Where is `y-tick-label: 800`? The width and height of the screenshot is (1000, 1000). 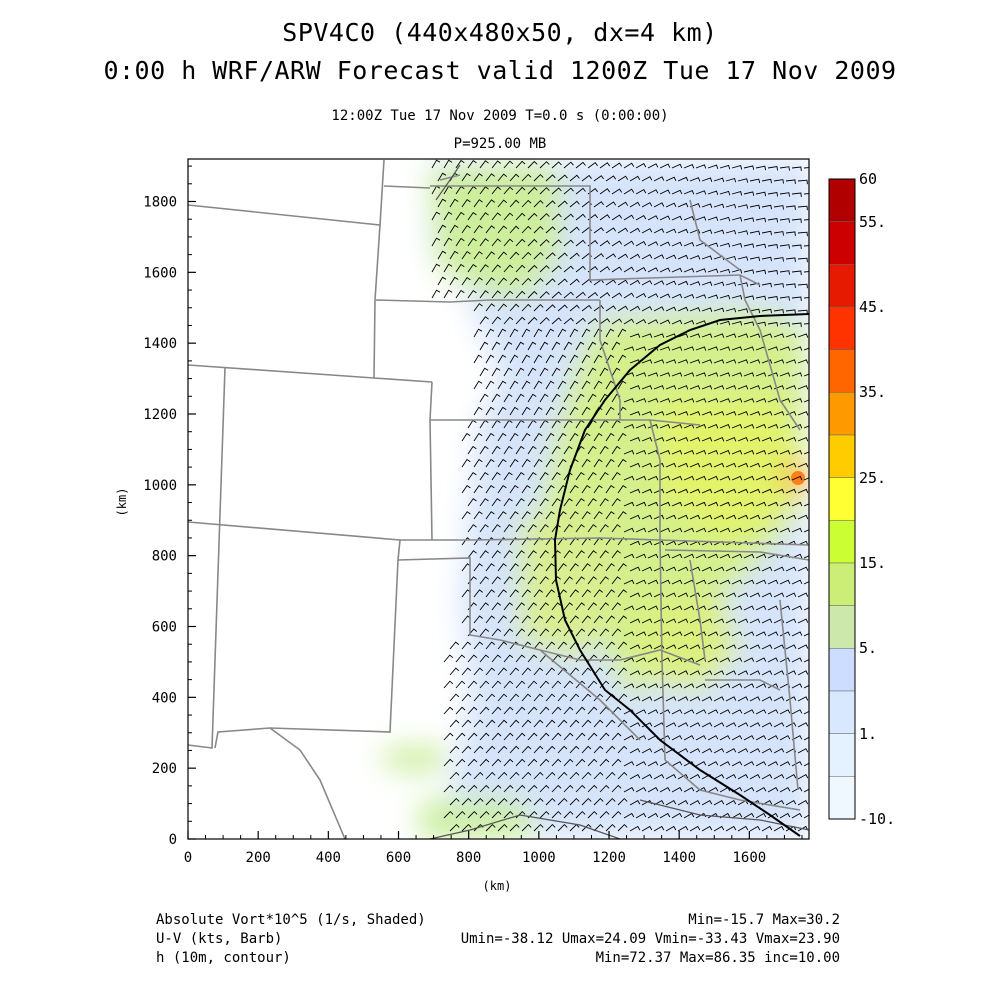 y-tick-label: 800 is located at coordinates (164, 557).